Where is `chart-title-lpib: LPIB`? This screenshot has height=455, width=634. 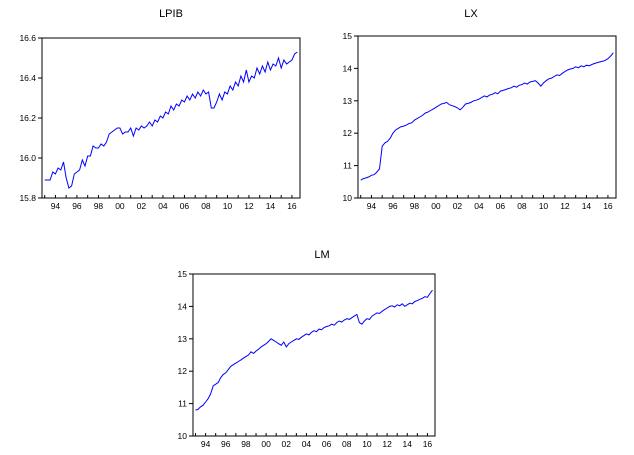 chart-title-lpib: LPIB is located at coordinates (171, 14).